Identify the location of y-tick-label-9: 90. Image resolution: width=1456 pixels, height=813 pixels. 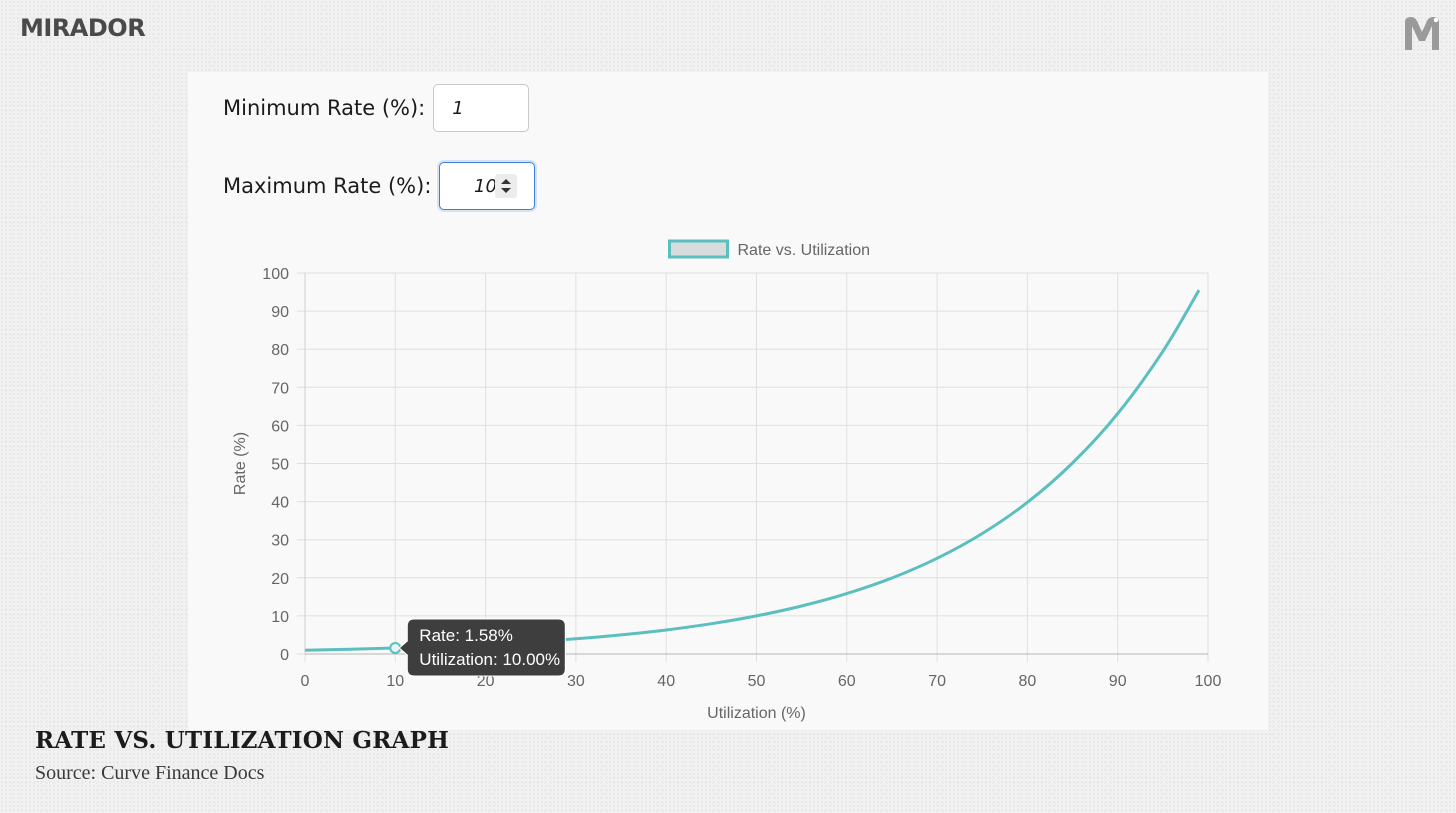
(280, 312).